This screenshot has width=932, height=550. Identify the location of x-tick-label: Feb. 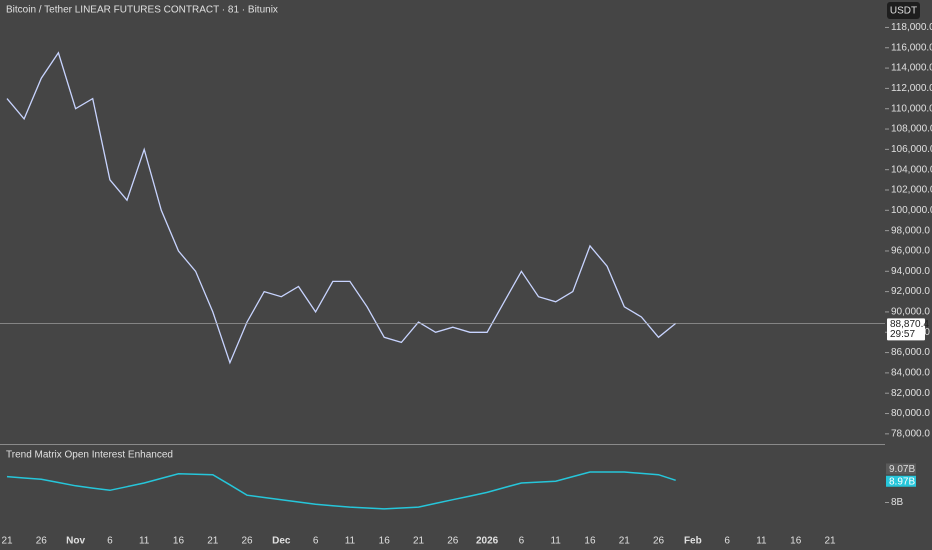
(693, 541).